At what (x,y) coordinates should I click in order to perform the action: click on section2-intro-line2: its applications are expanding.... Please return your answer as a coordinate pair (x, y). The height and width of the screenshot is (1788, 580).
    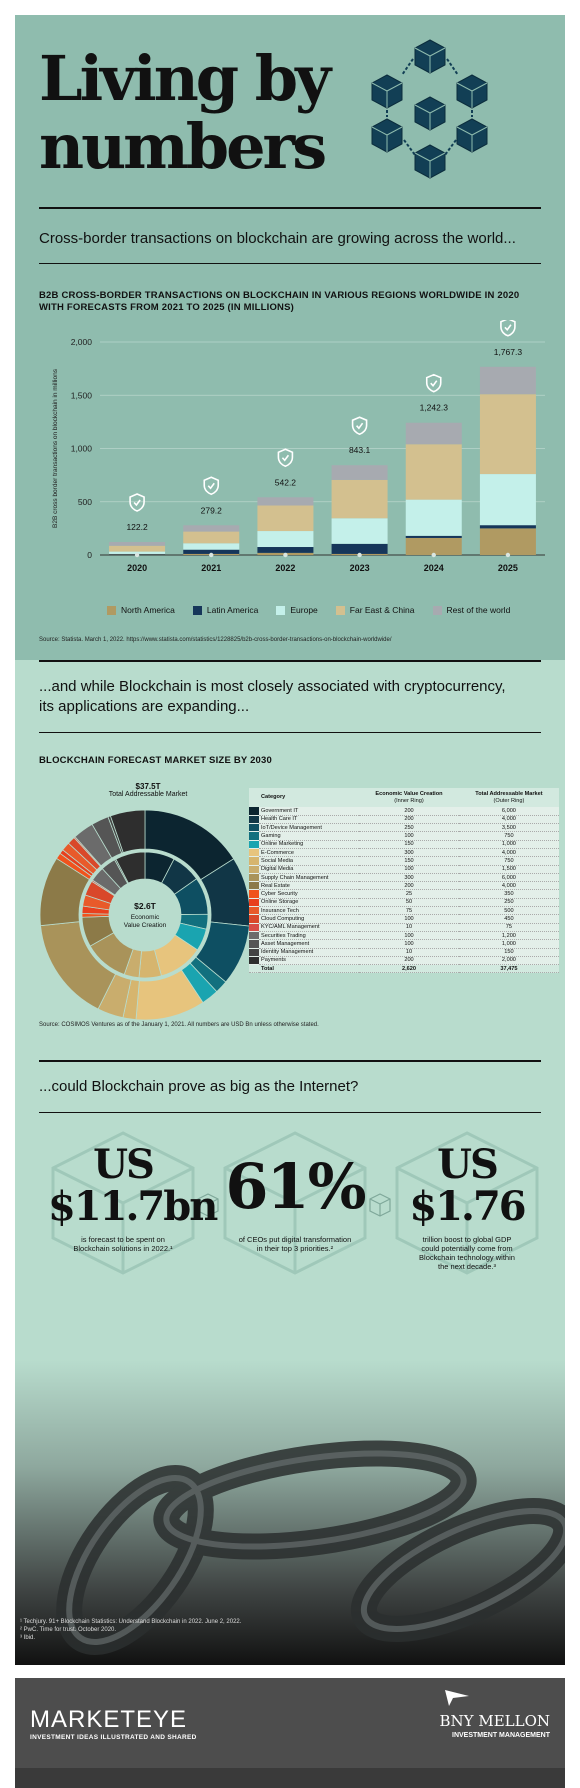
    Looking at the image, I should click on (144, 706).